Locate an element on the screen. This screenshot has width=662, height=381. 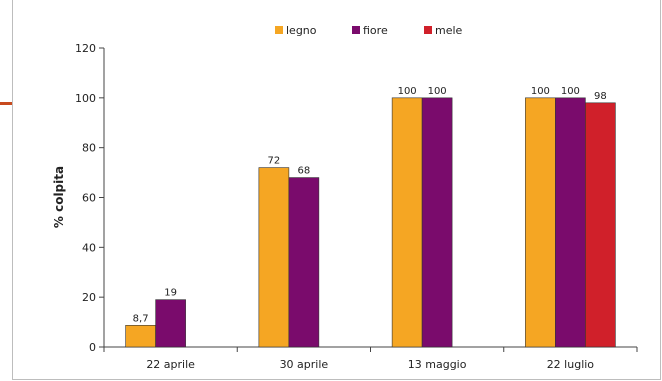
y-axis: 0 20 40 60 80 100 120 is located at coordinates (90, 198).